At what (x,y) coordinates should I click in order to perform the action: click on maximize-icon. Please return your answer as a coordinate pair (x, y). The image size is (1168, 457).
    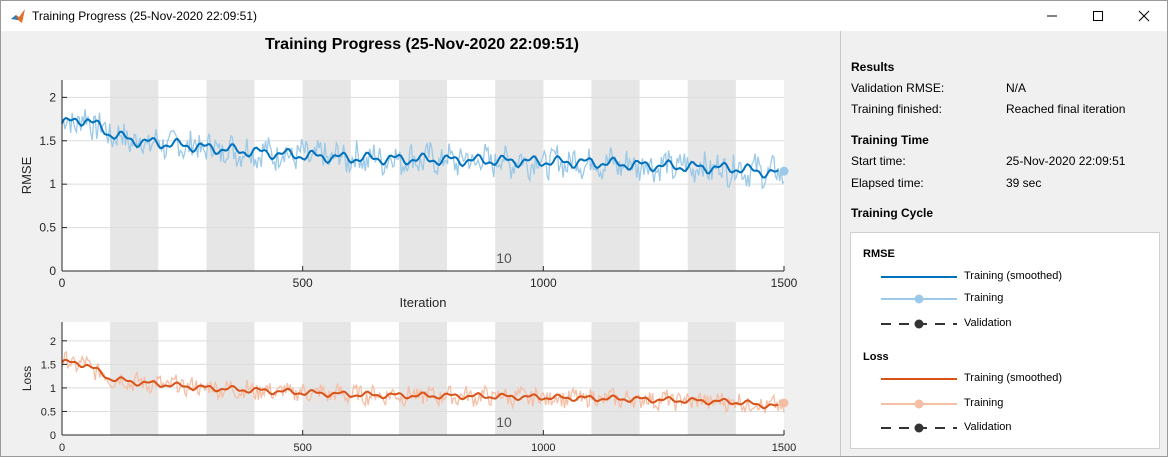
    Looking at the image, I should click on (1098, 16).